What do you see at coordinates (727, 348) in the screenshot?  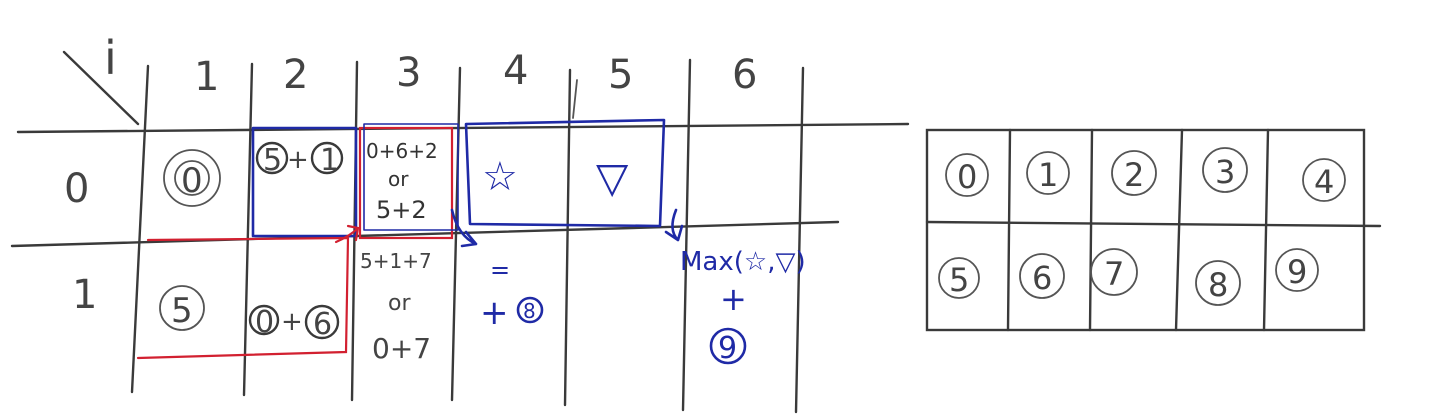 I see `cell-term: 9` at bounding box center [727, 348].